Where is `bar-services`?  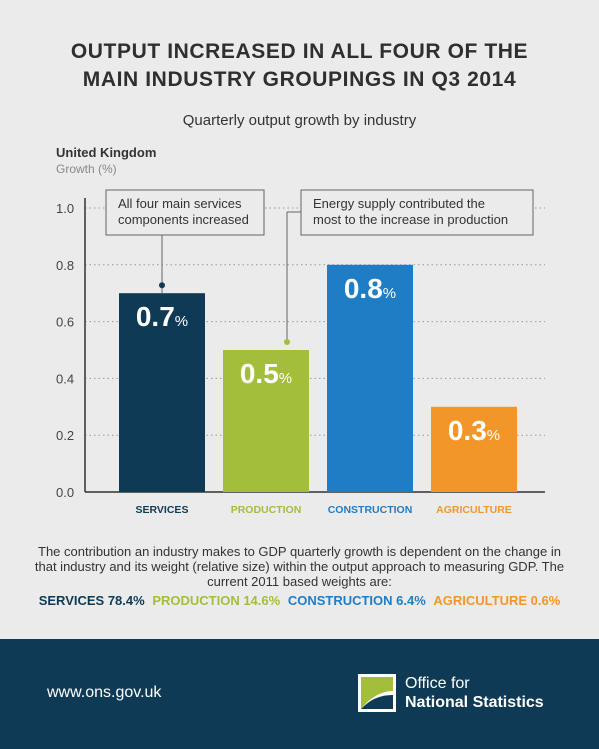
bar-services is located at coordinates (162, 392).